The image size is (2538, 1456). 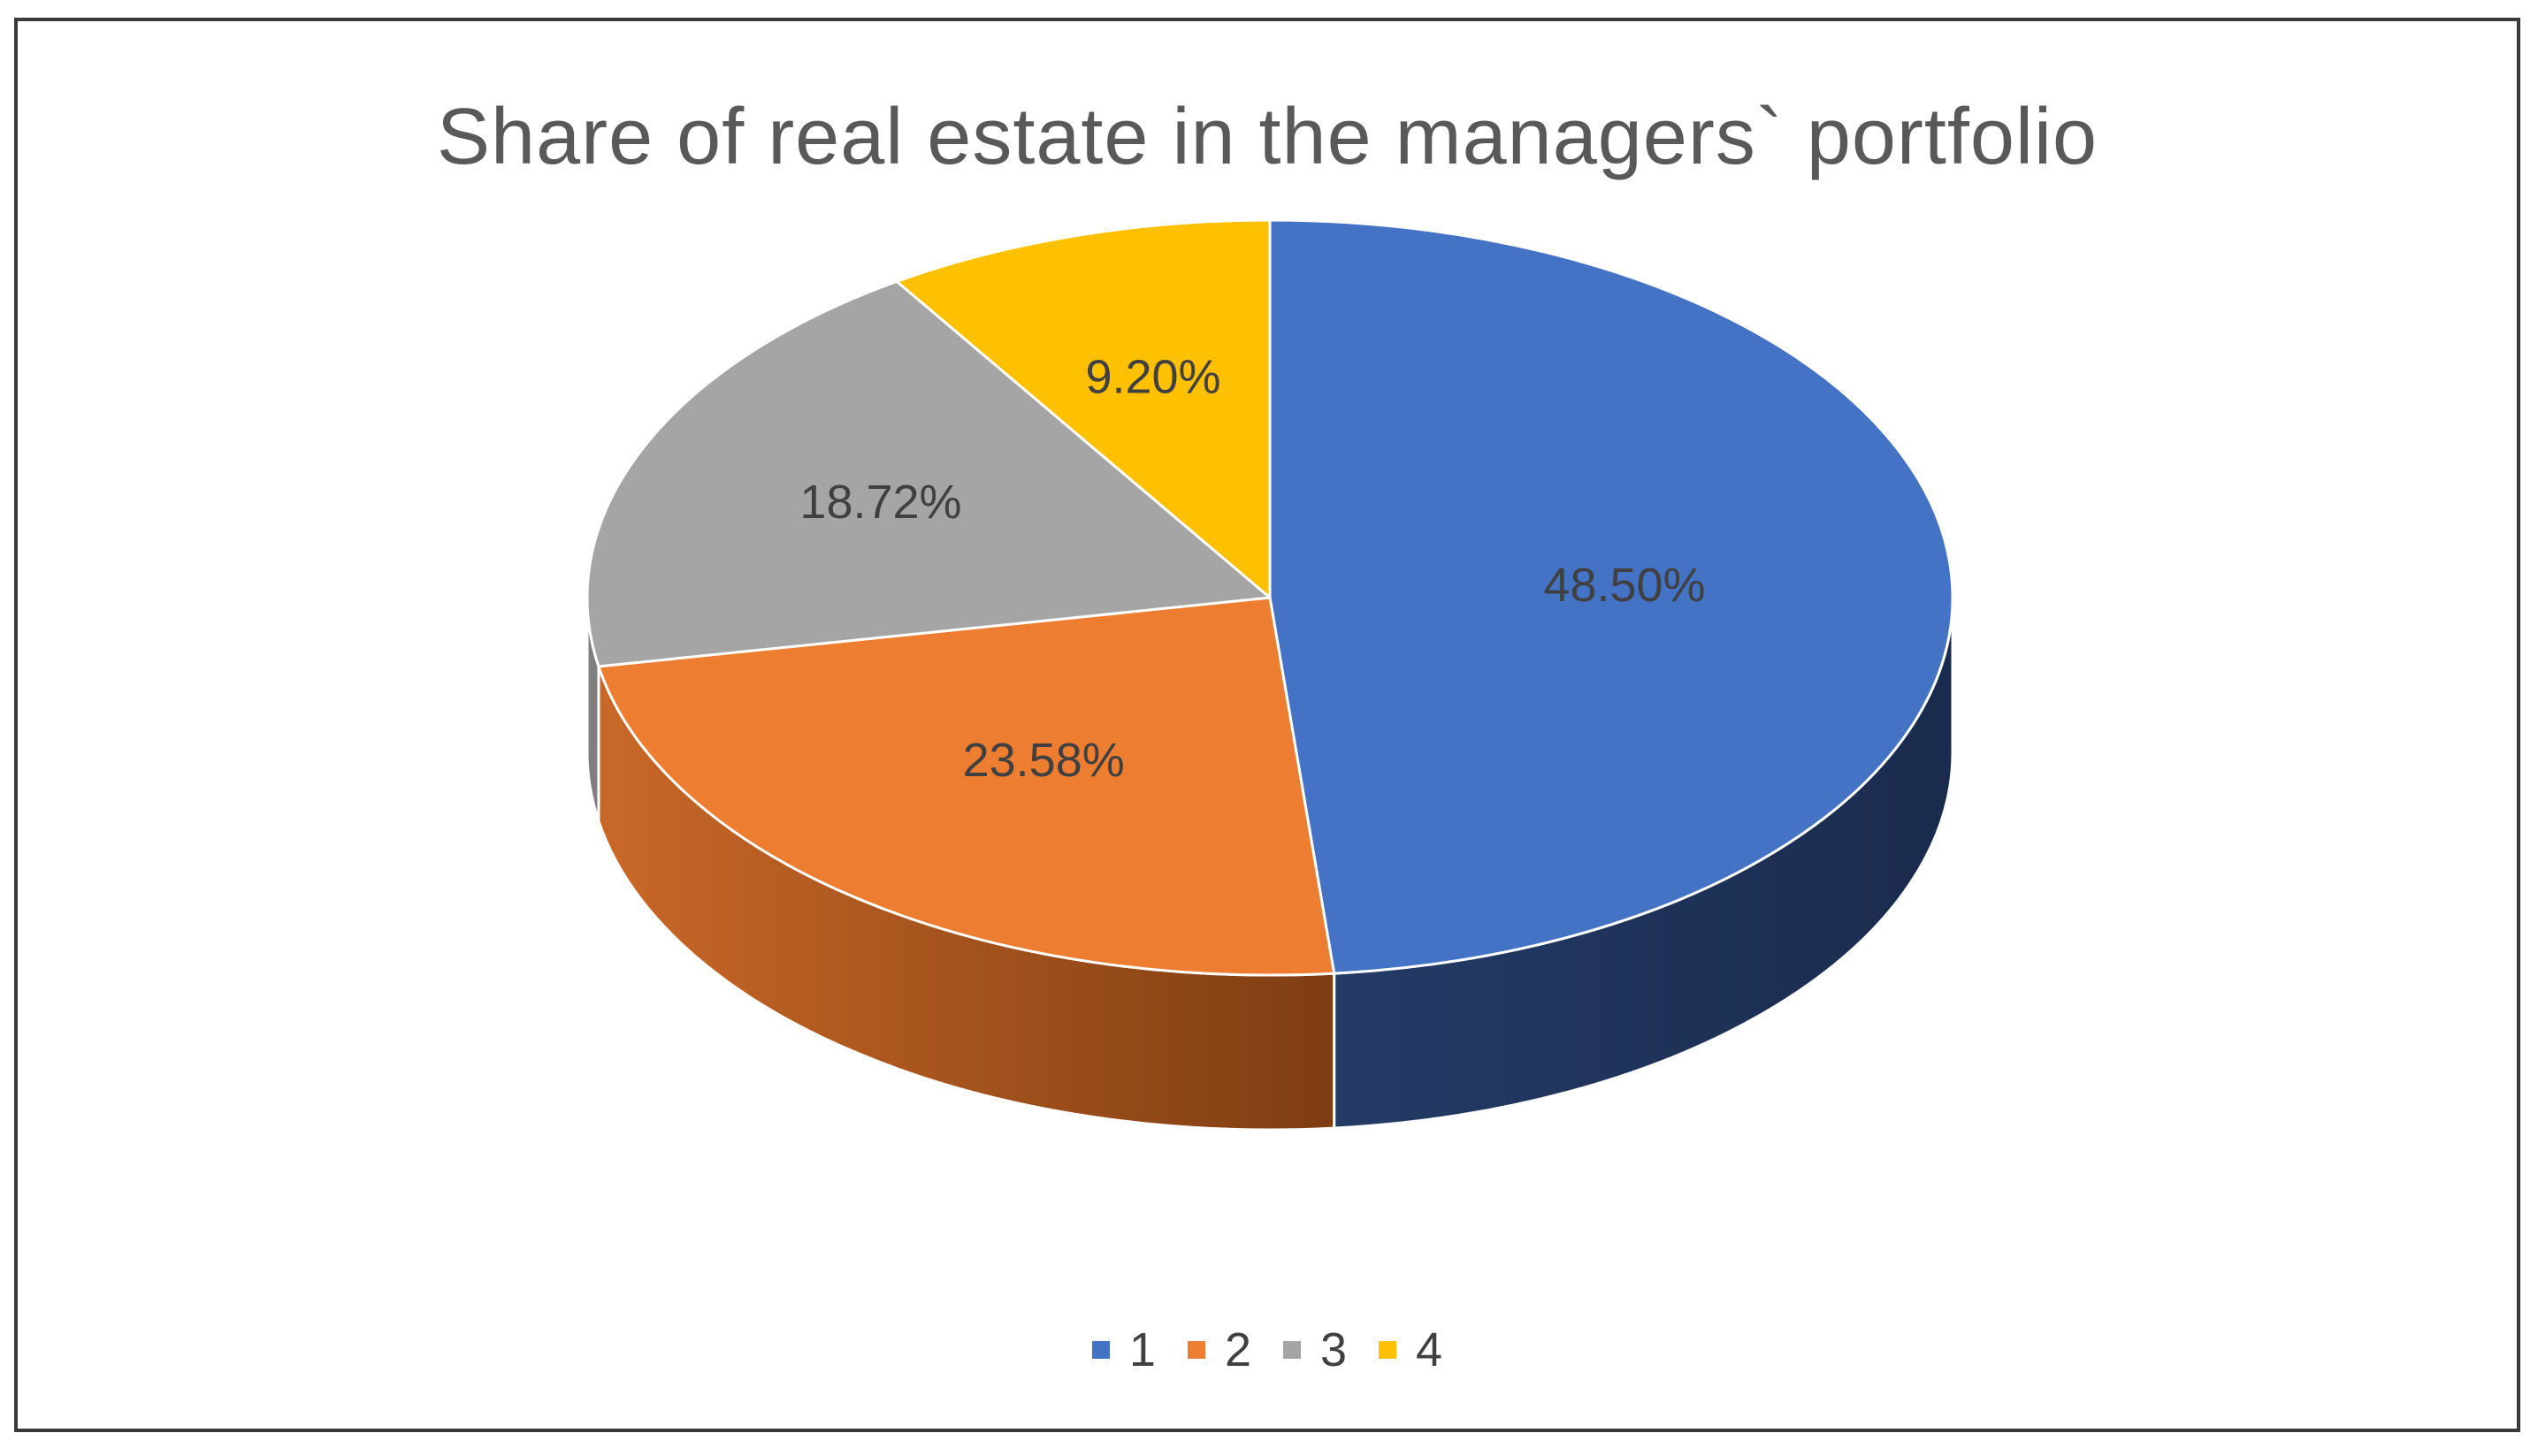 What do you see at coordinates (1410, 1350) in the screenshot?
I see `legend-item-4: 4` at bounding box center [1410, 1350].